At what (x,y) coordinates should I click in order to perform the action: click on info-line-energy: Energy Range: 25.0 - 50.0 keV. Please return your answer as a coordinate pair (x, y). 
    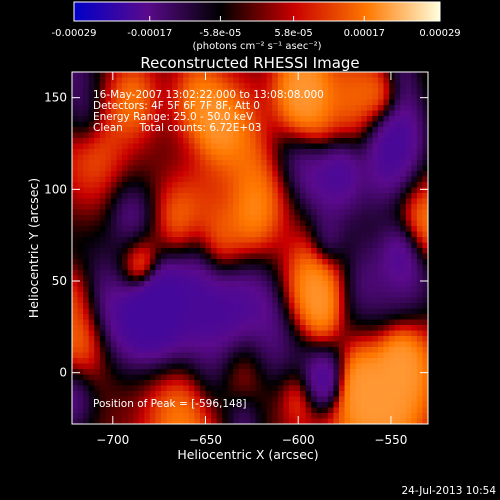
    Looking at the image, I should click on (173, 117).